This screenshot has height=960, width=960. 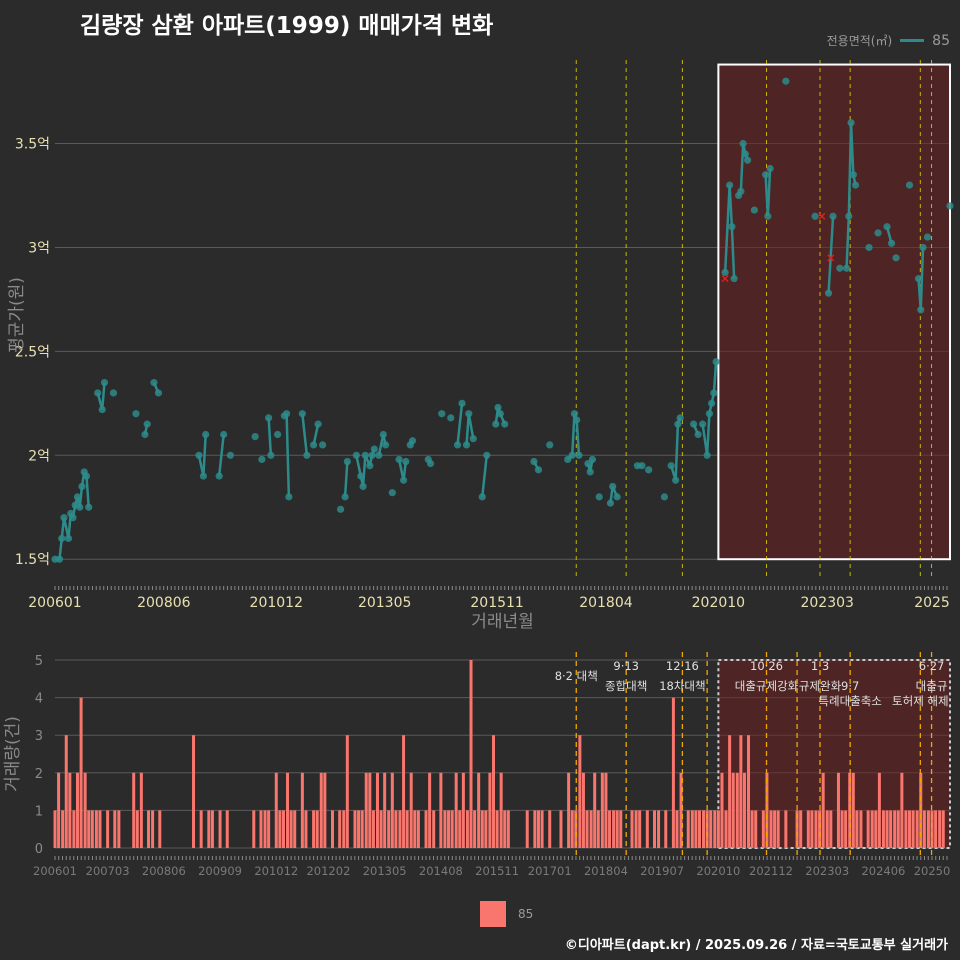 What do you see at coordinates (831, 258) in the screenshot?
I see `canceled-mark` at bounding box center [831, 258].